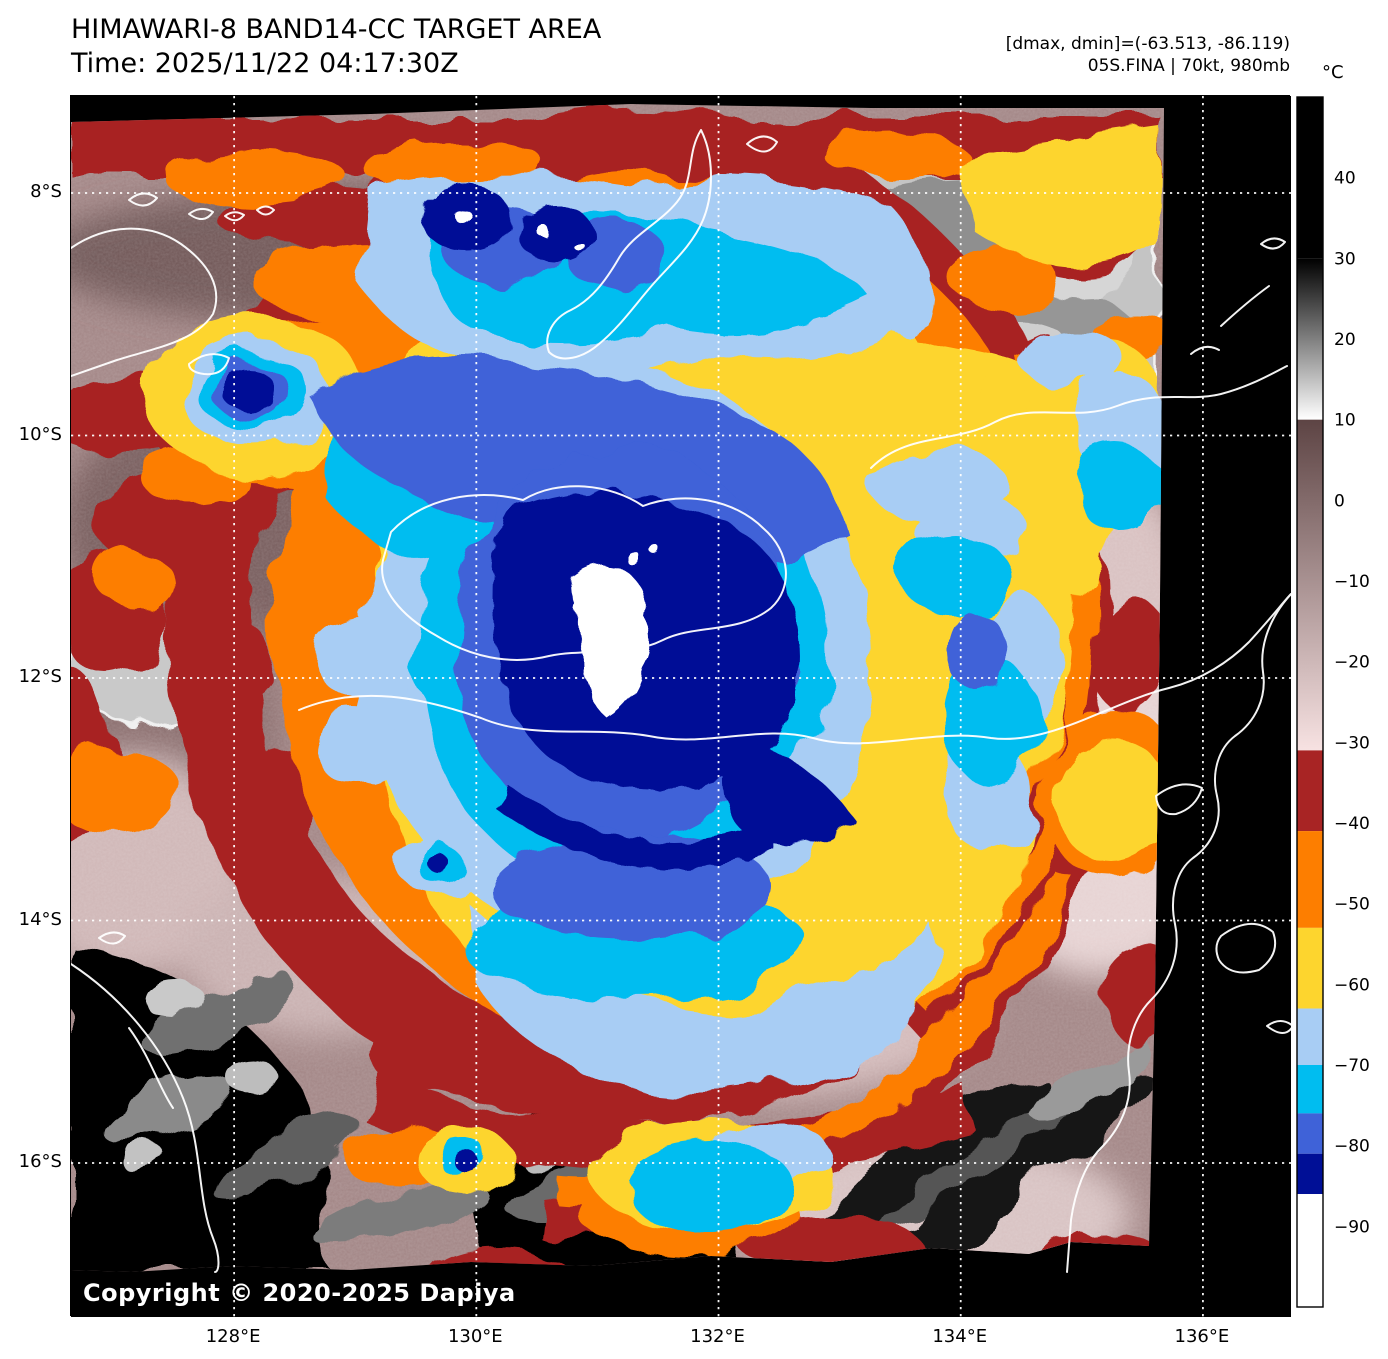 The width and height of the screenshot is (1388, 1359). What do you see at coordinates (1352, 1147) in the screenshot?
I see `colorbar-tick-label: −80` at bounding box center [1352, 1147].